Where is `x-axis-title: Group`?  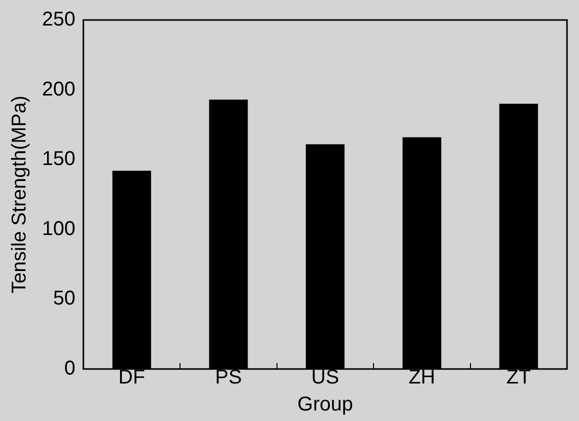
x-axis-title: Group is located at coordinates (325, 405).